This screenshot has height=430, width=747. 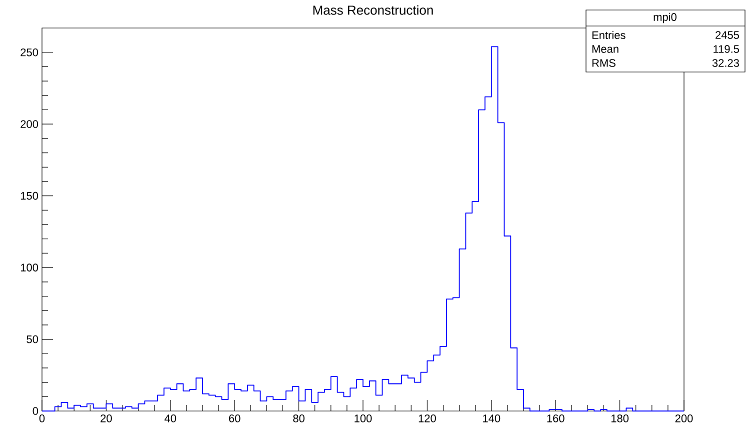 I want to click on x-tick-label: 40, so click(x=170, y=418).